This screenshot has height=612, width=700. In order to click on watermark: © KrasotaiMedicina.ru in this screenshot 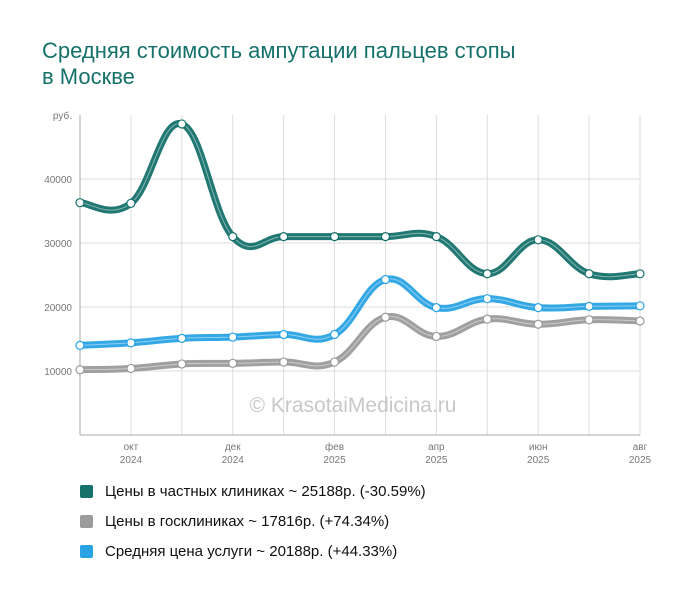, I will do `click(353, 405)`.